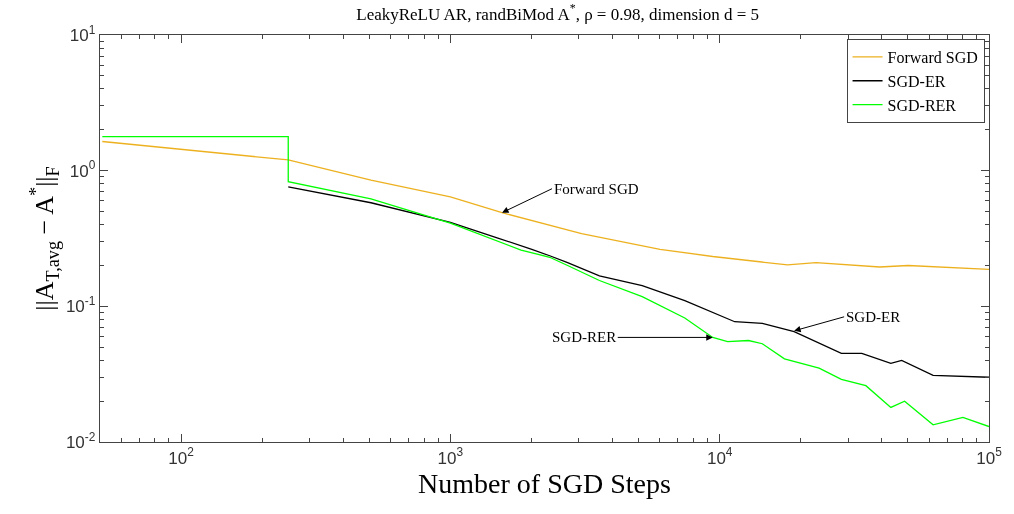 The width and height of the screenshot is (1014, 514). Describe the element at coordinates (596, 189) in the screenshot. I see `annotation: Forward SGD` at that location.